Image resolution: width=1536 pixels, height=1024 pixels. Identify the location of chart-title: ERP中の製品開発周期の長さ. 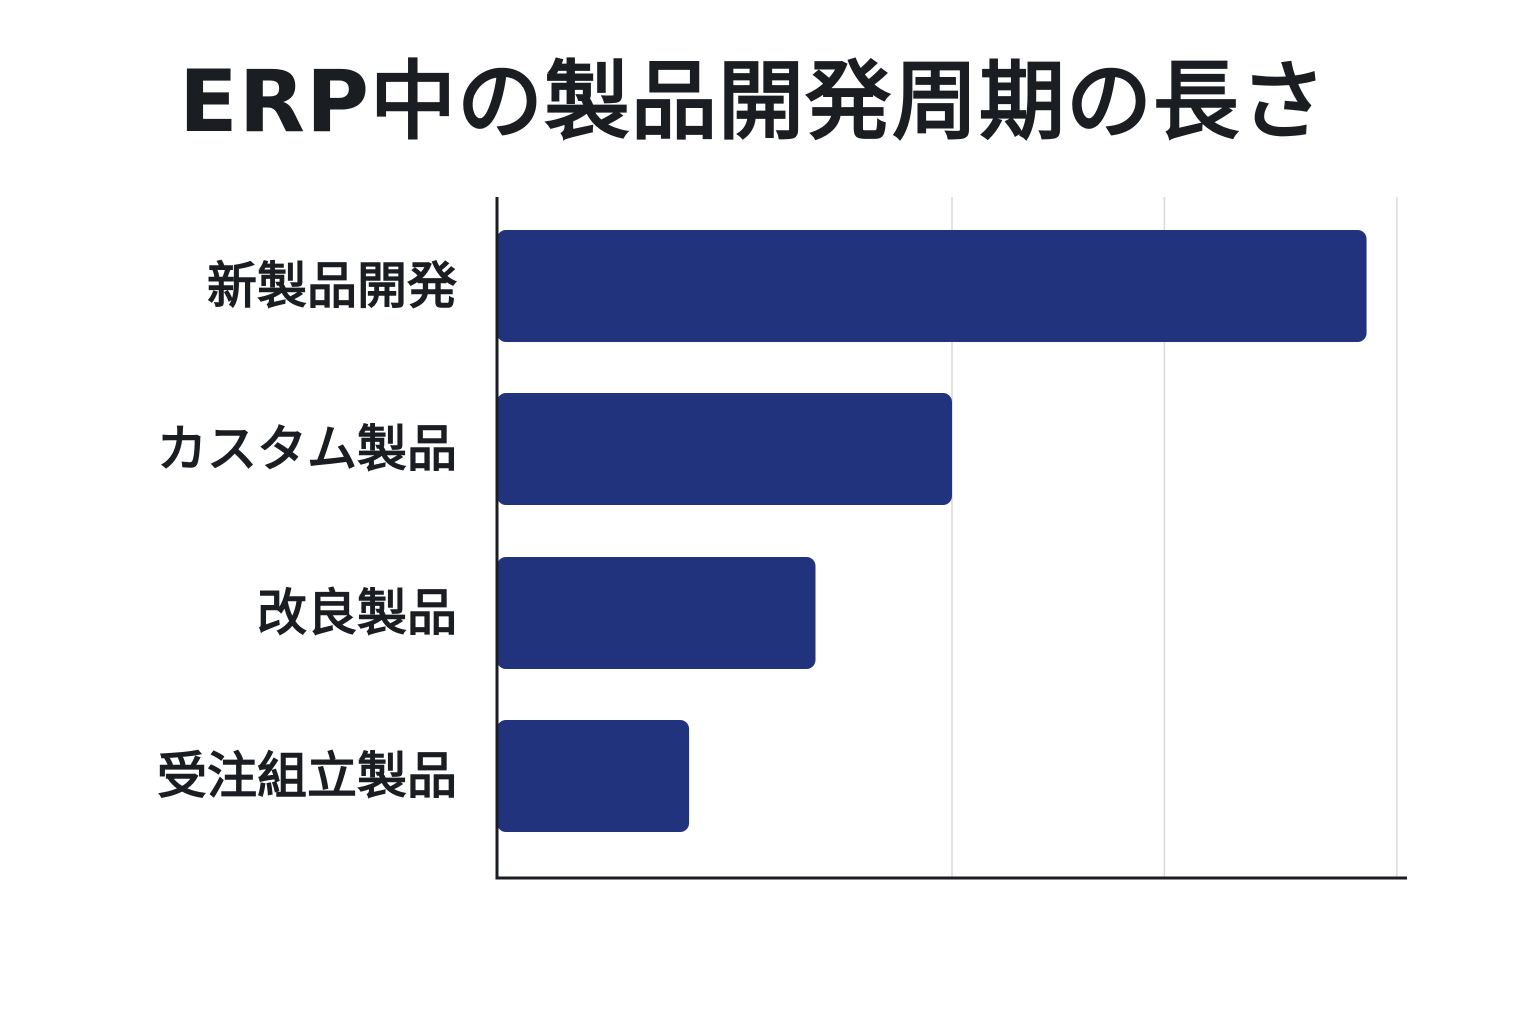
(753, 102).